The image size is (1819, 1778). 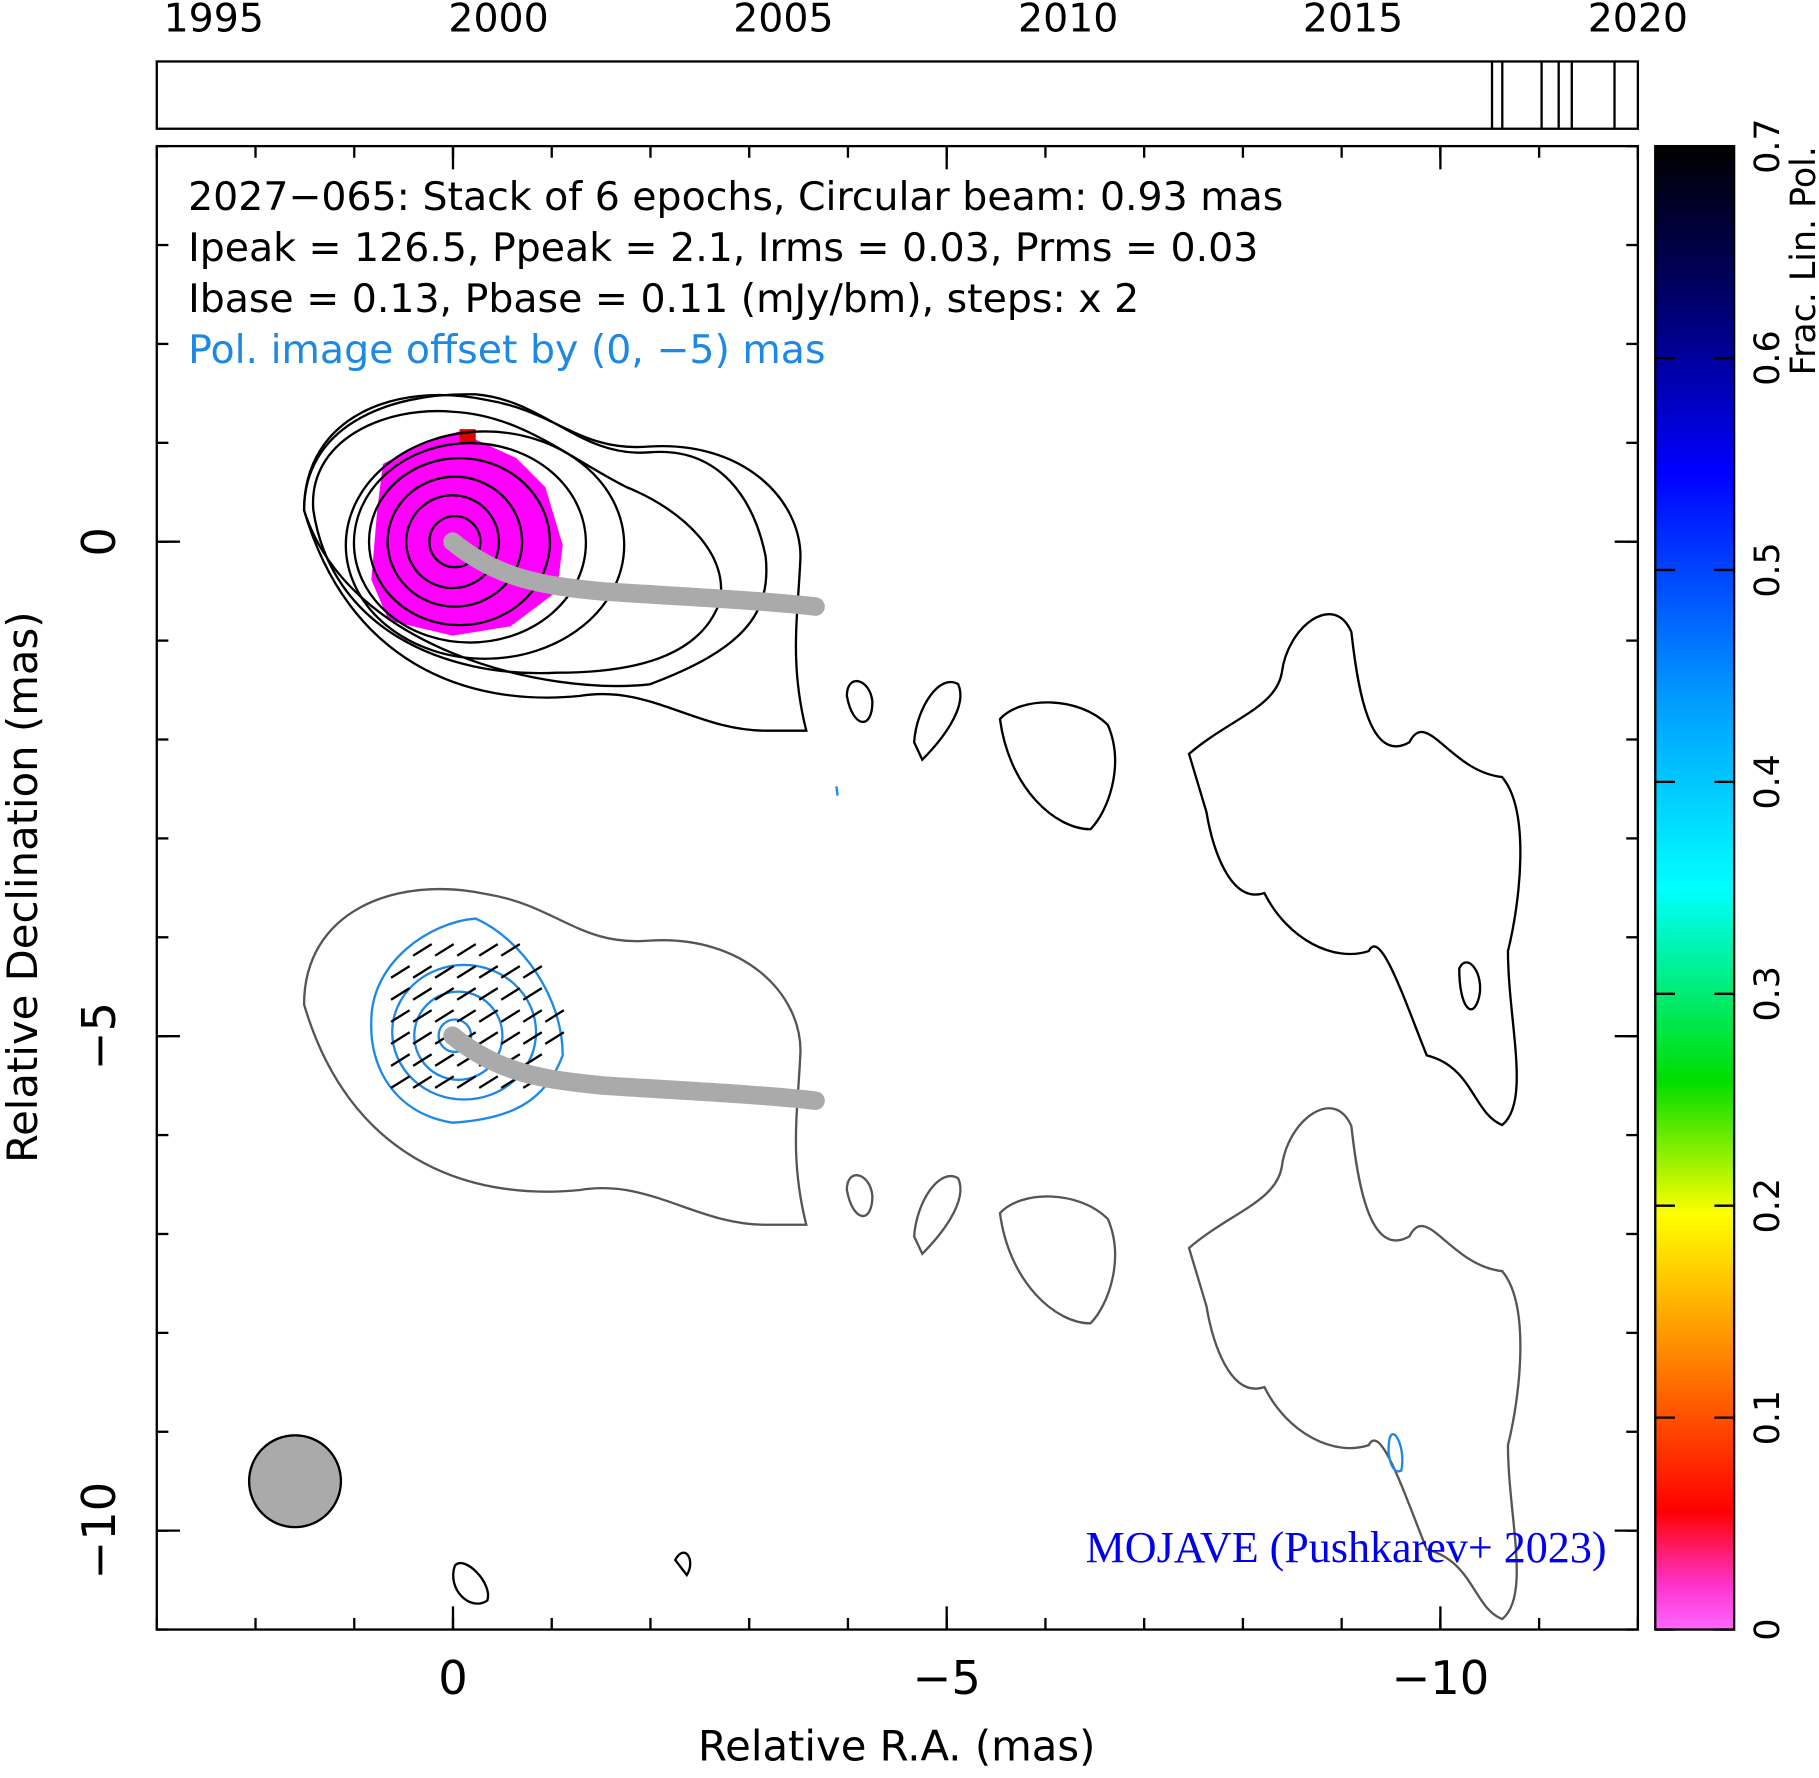 What do you see at coordinates (506, 350) in the screenshot?
I see `pol-note: Pol. image offset by (0, −5) mas` at bounding box center [506, 350].